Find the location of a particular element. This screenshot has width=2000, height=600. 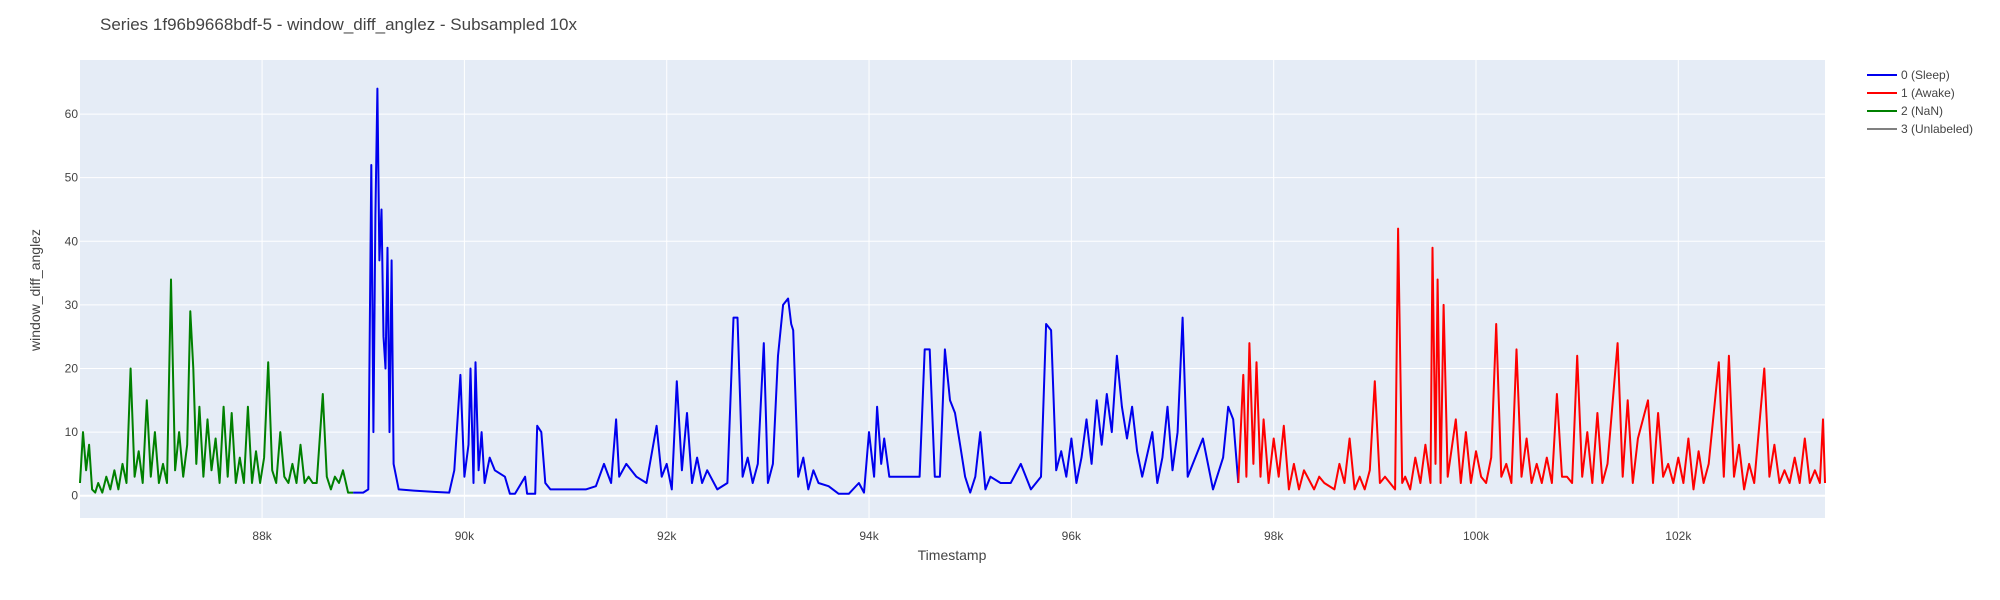

x-axis-title: Timestamp is located at coordinates (952, 555).